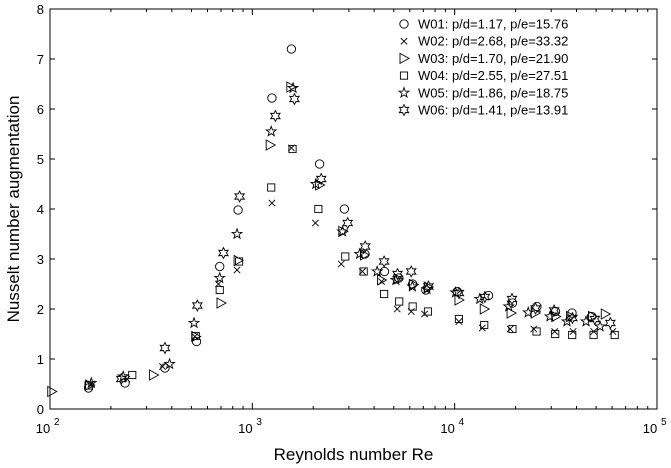 The height and width of the screenshot is (468, 671). I want to click on legend-entry: W06: p/d=1.41, p/e=13.91, so click(483, 110).